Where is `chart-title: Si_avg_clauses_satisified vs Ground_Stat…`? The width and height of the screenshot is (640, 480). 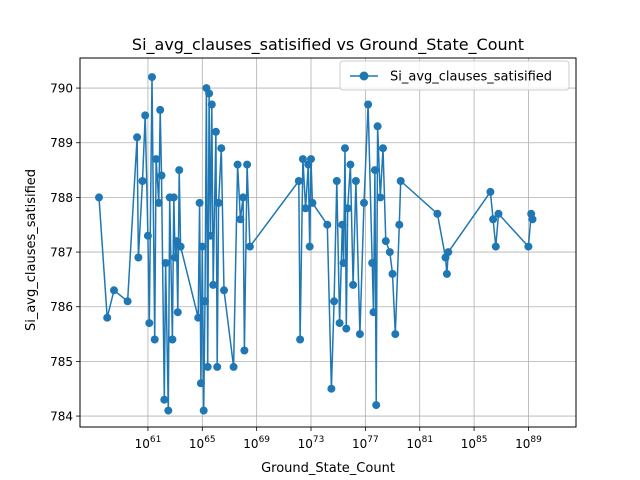 chart-title: Si_avg_clauses_satisified vs Ground_Stat… is located at coordinates (328, 45).